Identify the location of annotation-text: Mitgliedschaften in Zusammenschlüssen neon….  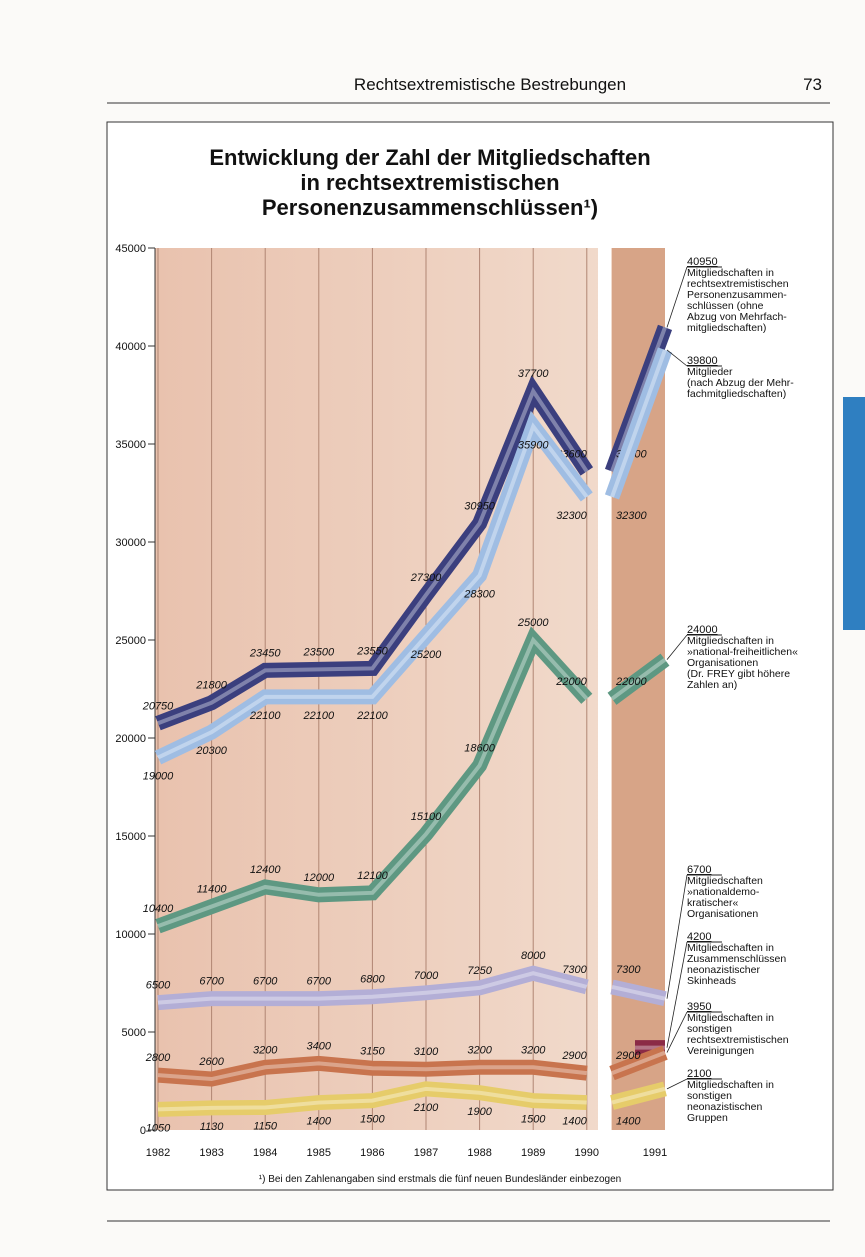
(736, 964).